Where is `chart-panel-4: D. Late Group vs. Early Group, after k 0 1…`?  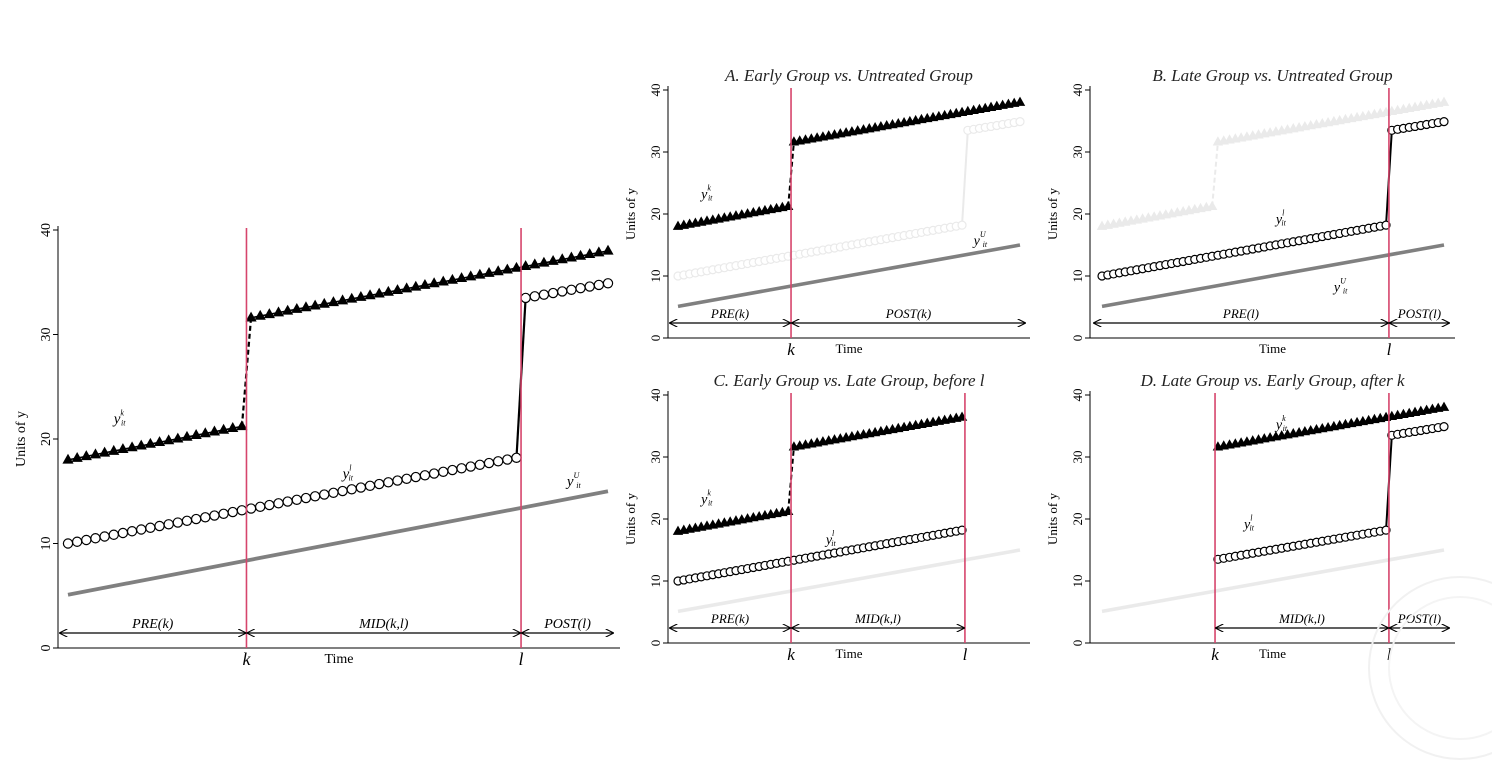
chart-panel-4: D. Late Group vs. Early Group, after k 0 1… is located at coordinates (1250, 517).